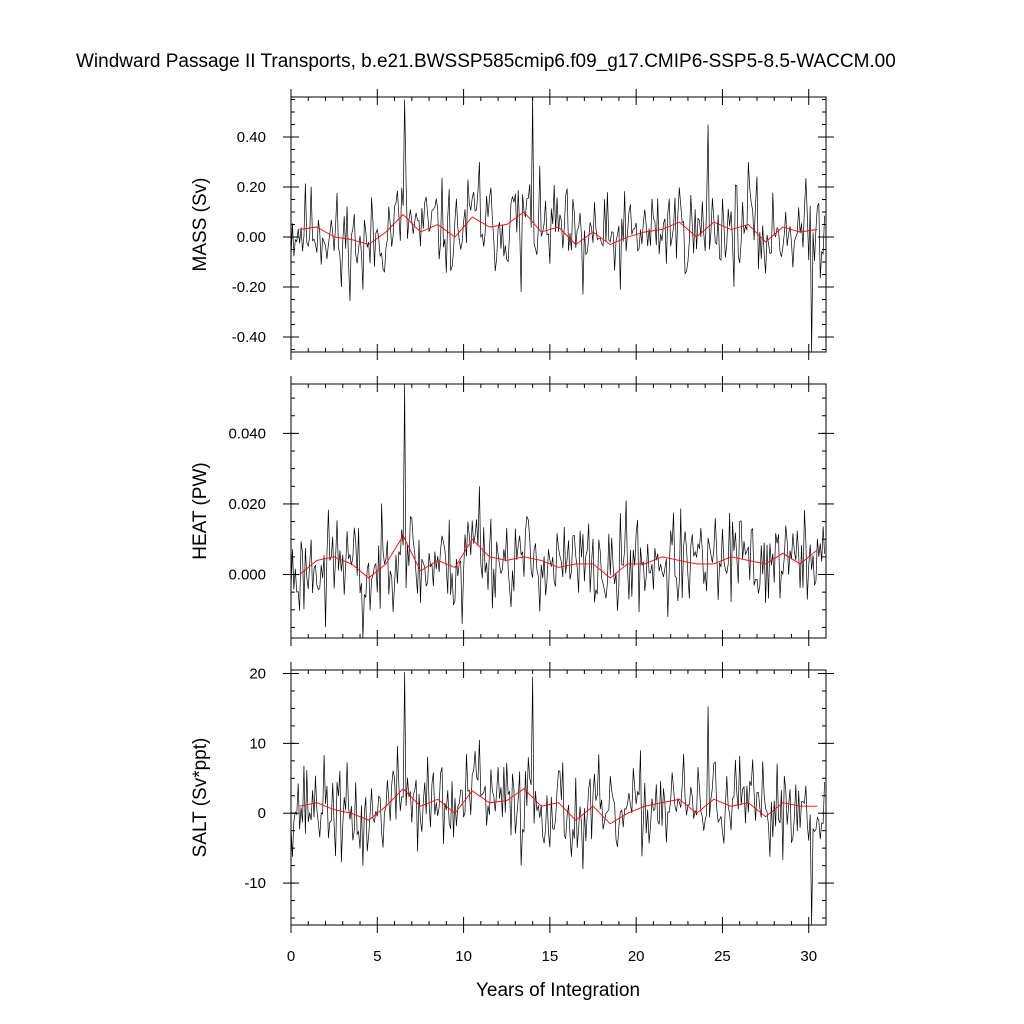 The width and height of the screenshot is (1024, 1024). Describe the element at coordinates (262, 813) in the screenshot. I see `y-tick-label: 0` at that location.